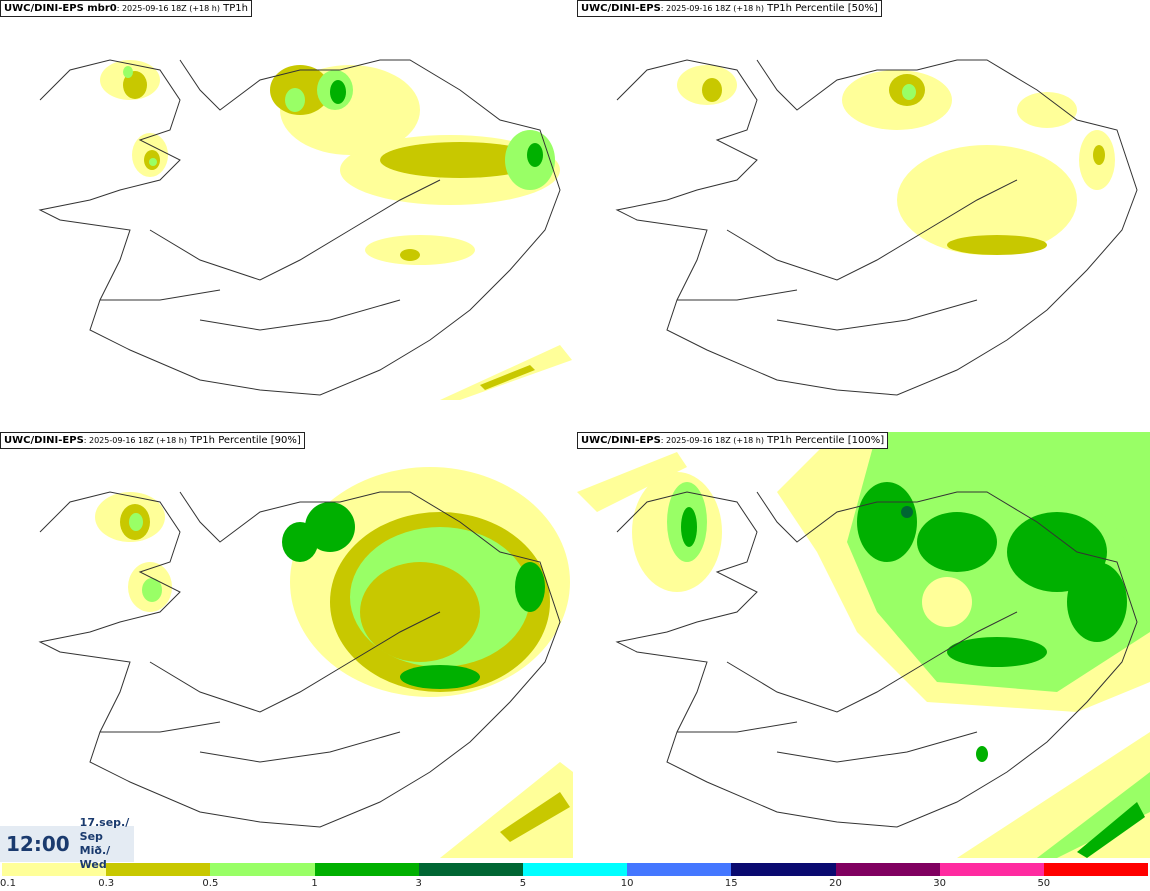 This screenshot has width=1150, height=891. Describe the element at coordinates (939, 883) in the screenshot. I see `legend-tick-label: 30` at that location.